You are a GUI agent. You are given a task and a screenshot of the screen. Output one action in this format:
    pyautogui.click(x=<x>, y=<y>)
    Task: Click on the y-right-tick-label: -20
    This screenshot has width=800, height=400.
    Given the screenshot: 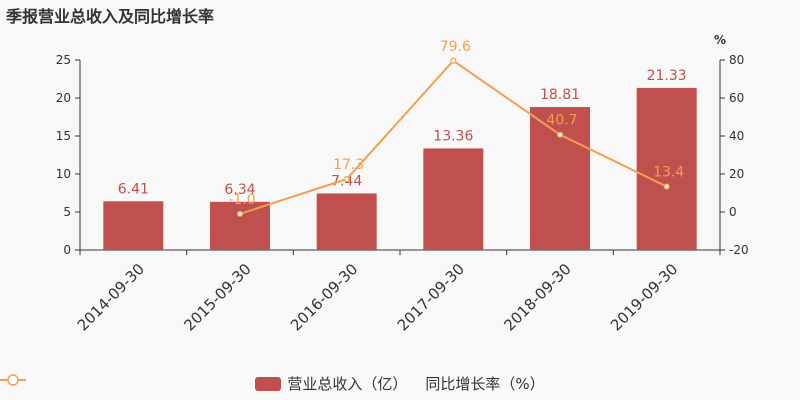 What is the action you would take?
    pyautogui.click(x=739, y=250)
    